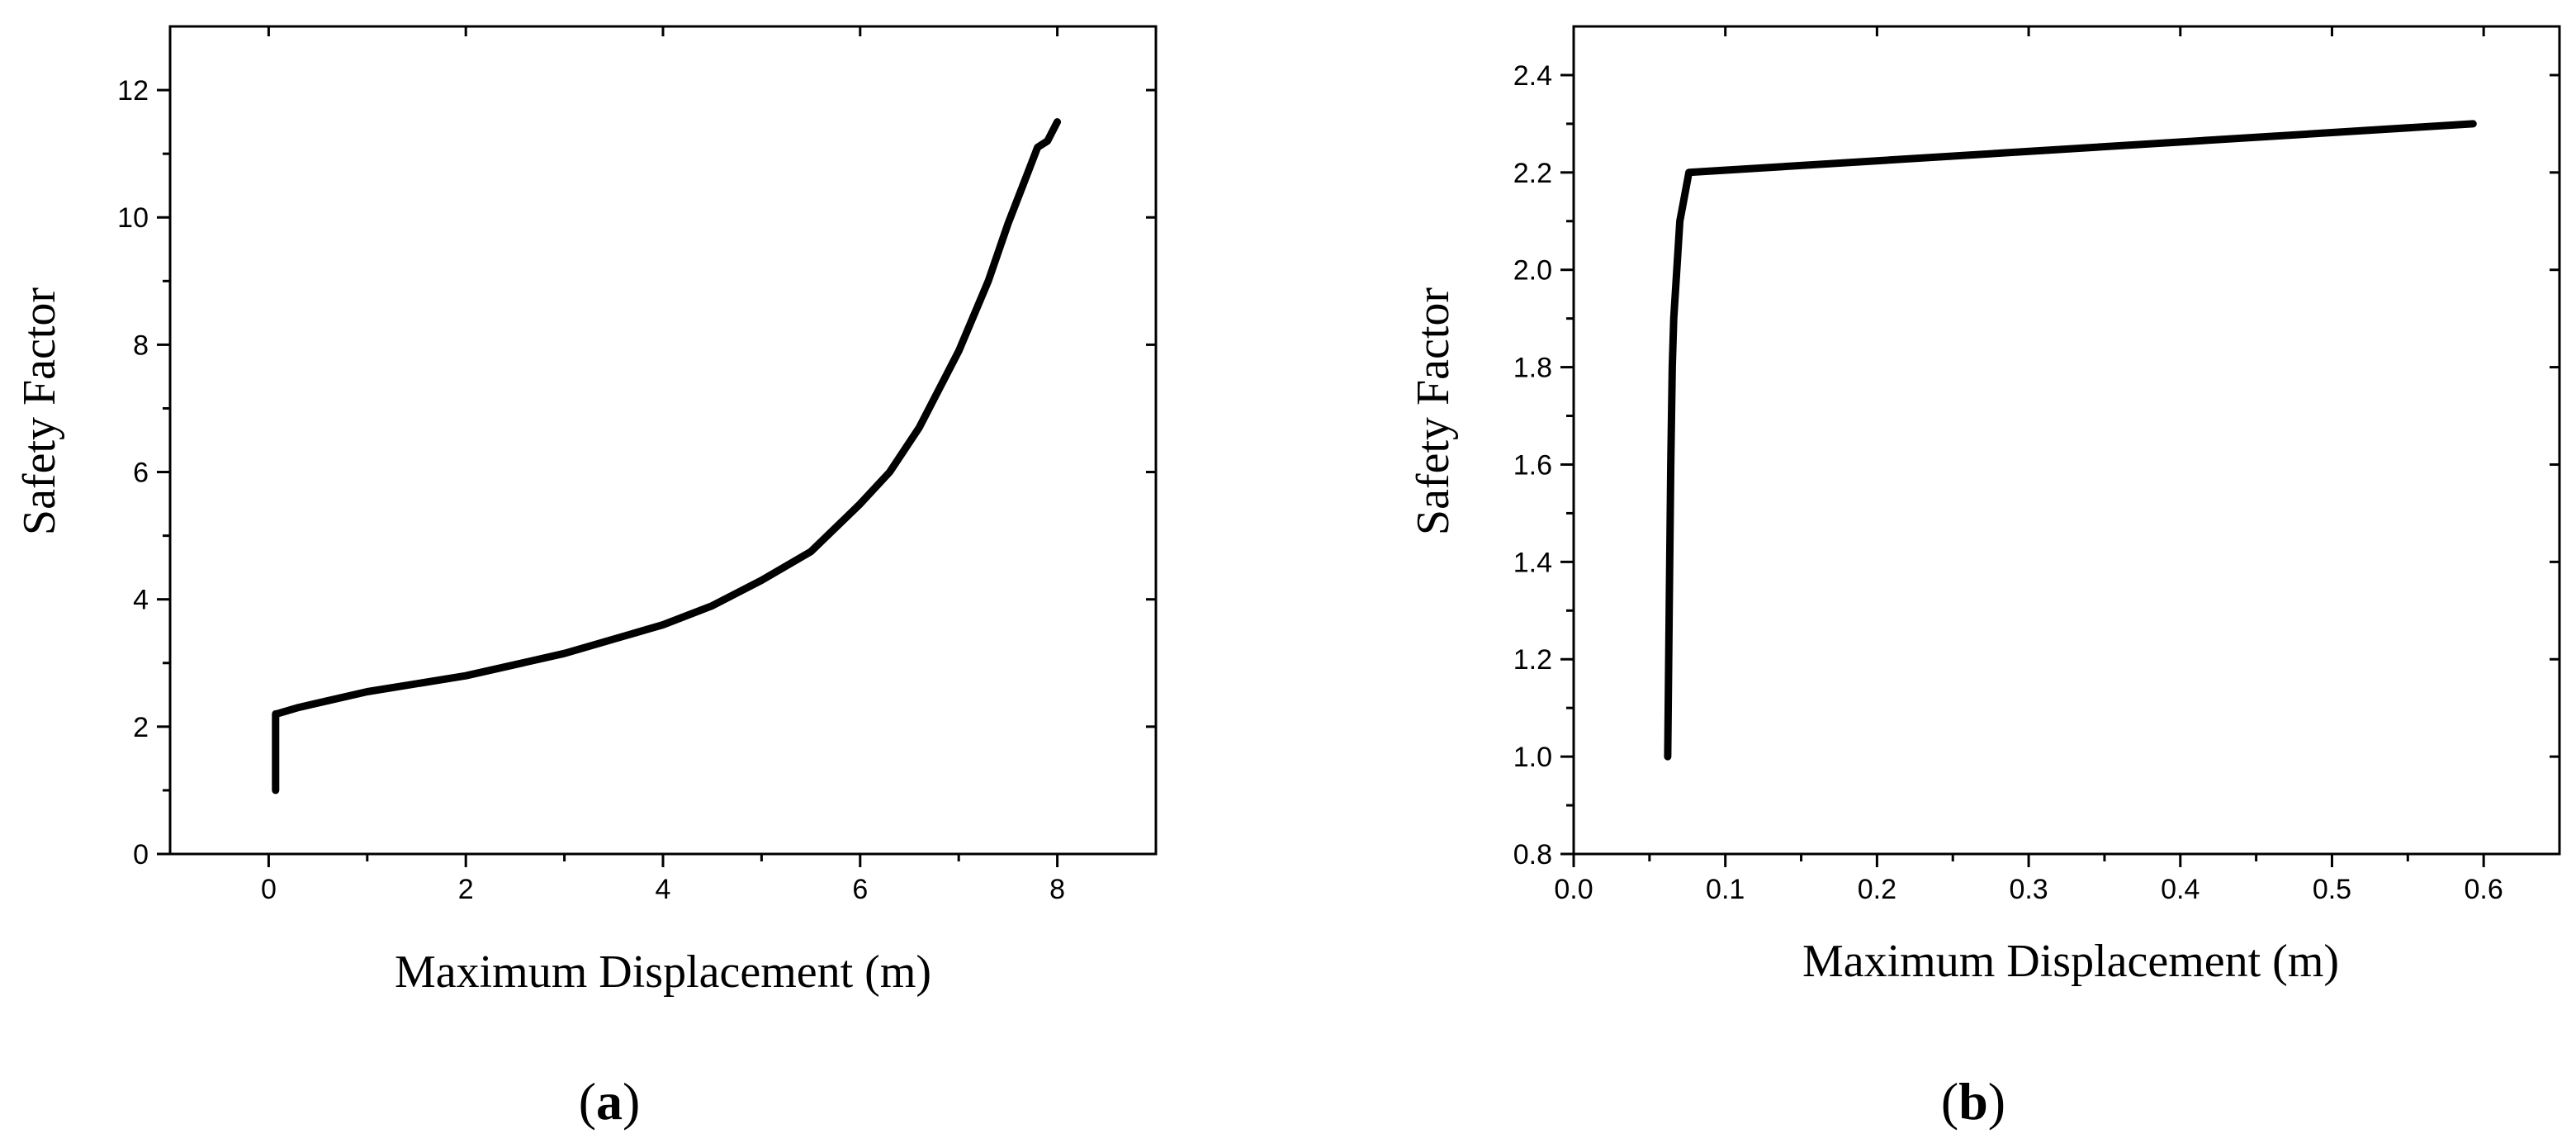 Image resolution: width=2576 pixels, height=1148 pixels. I want to click on x-tick-label: 0.3, so click(2028, 889).